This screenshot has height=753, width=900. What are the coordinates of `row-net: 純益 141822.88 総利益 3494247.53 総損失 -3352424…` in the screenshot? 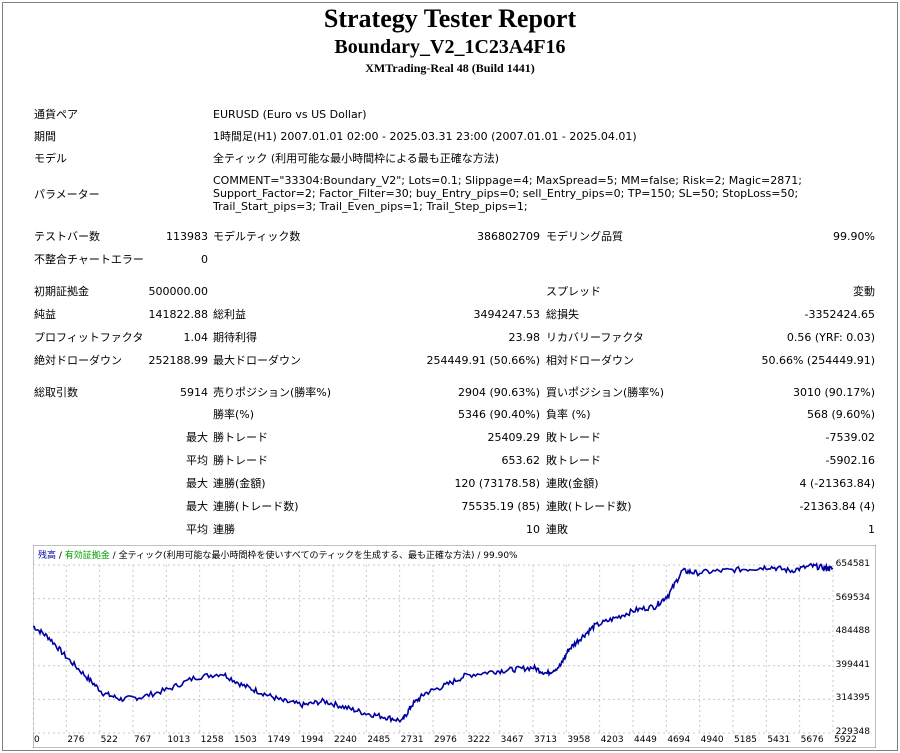 It's located at (450, 315).